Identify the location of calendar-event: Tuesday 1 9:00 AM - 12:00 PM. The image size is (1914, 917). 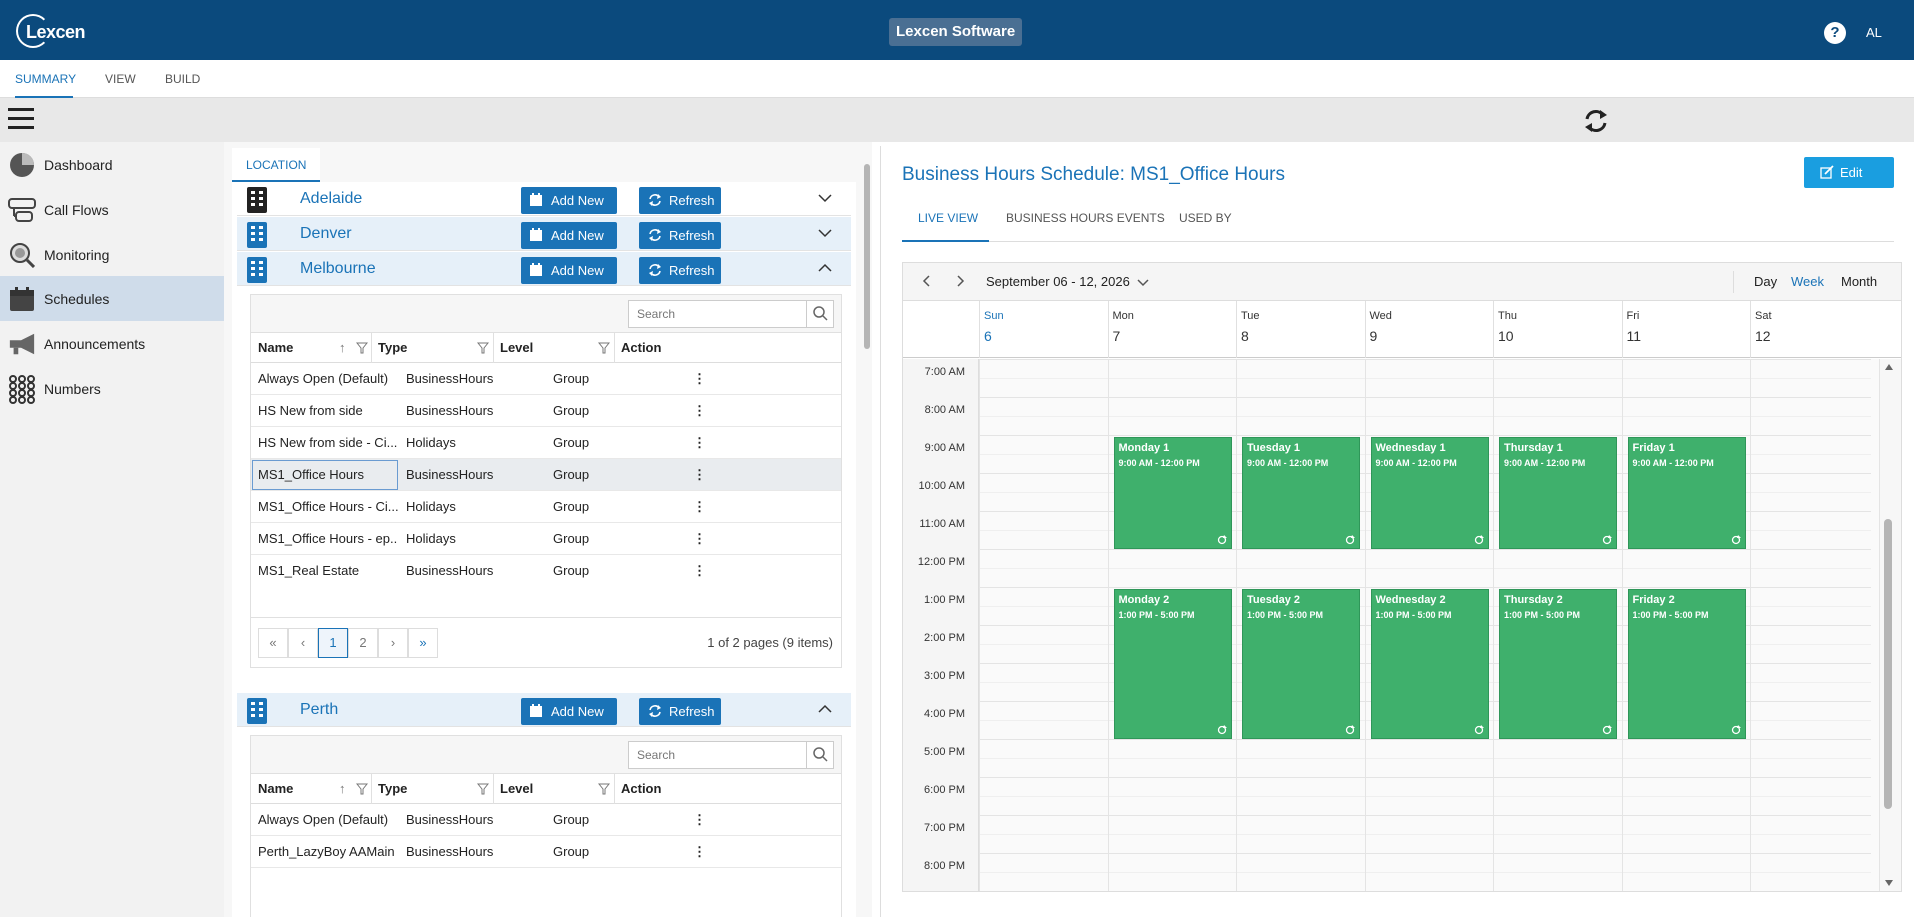
(1301, 493).